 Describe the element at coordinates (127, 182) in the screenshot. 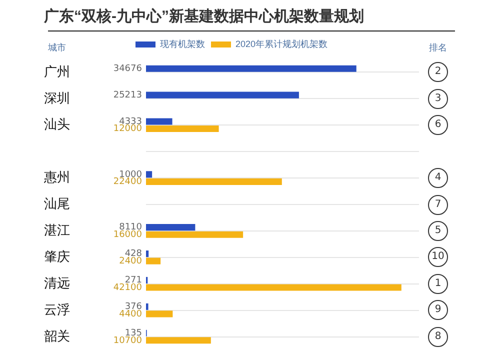

I see `data-label: 22400` at that location.